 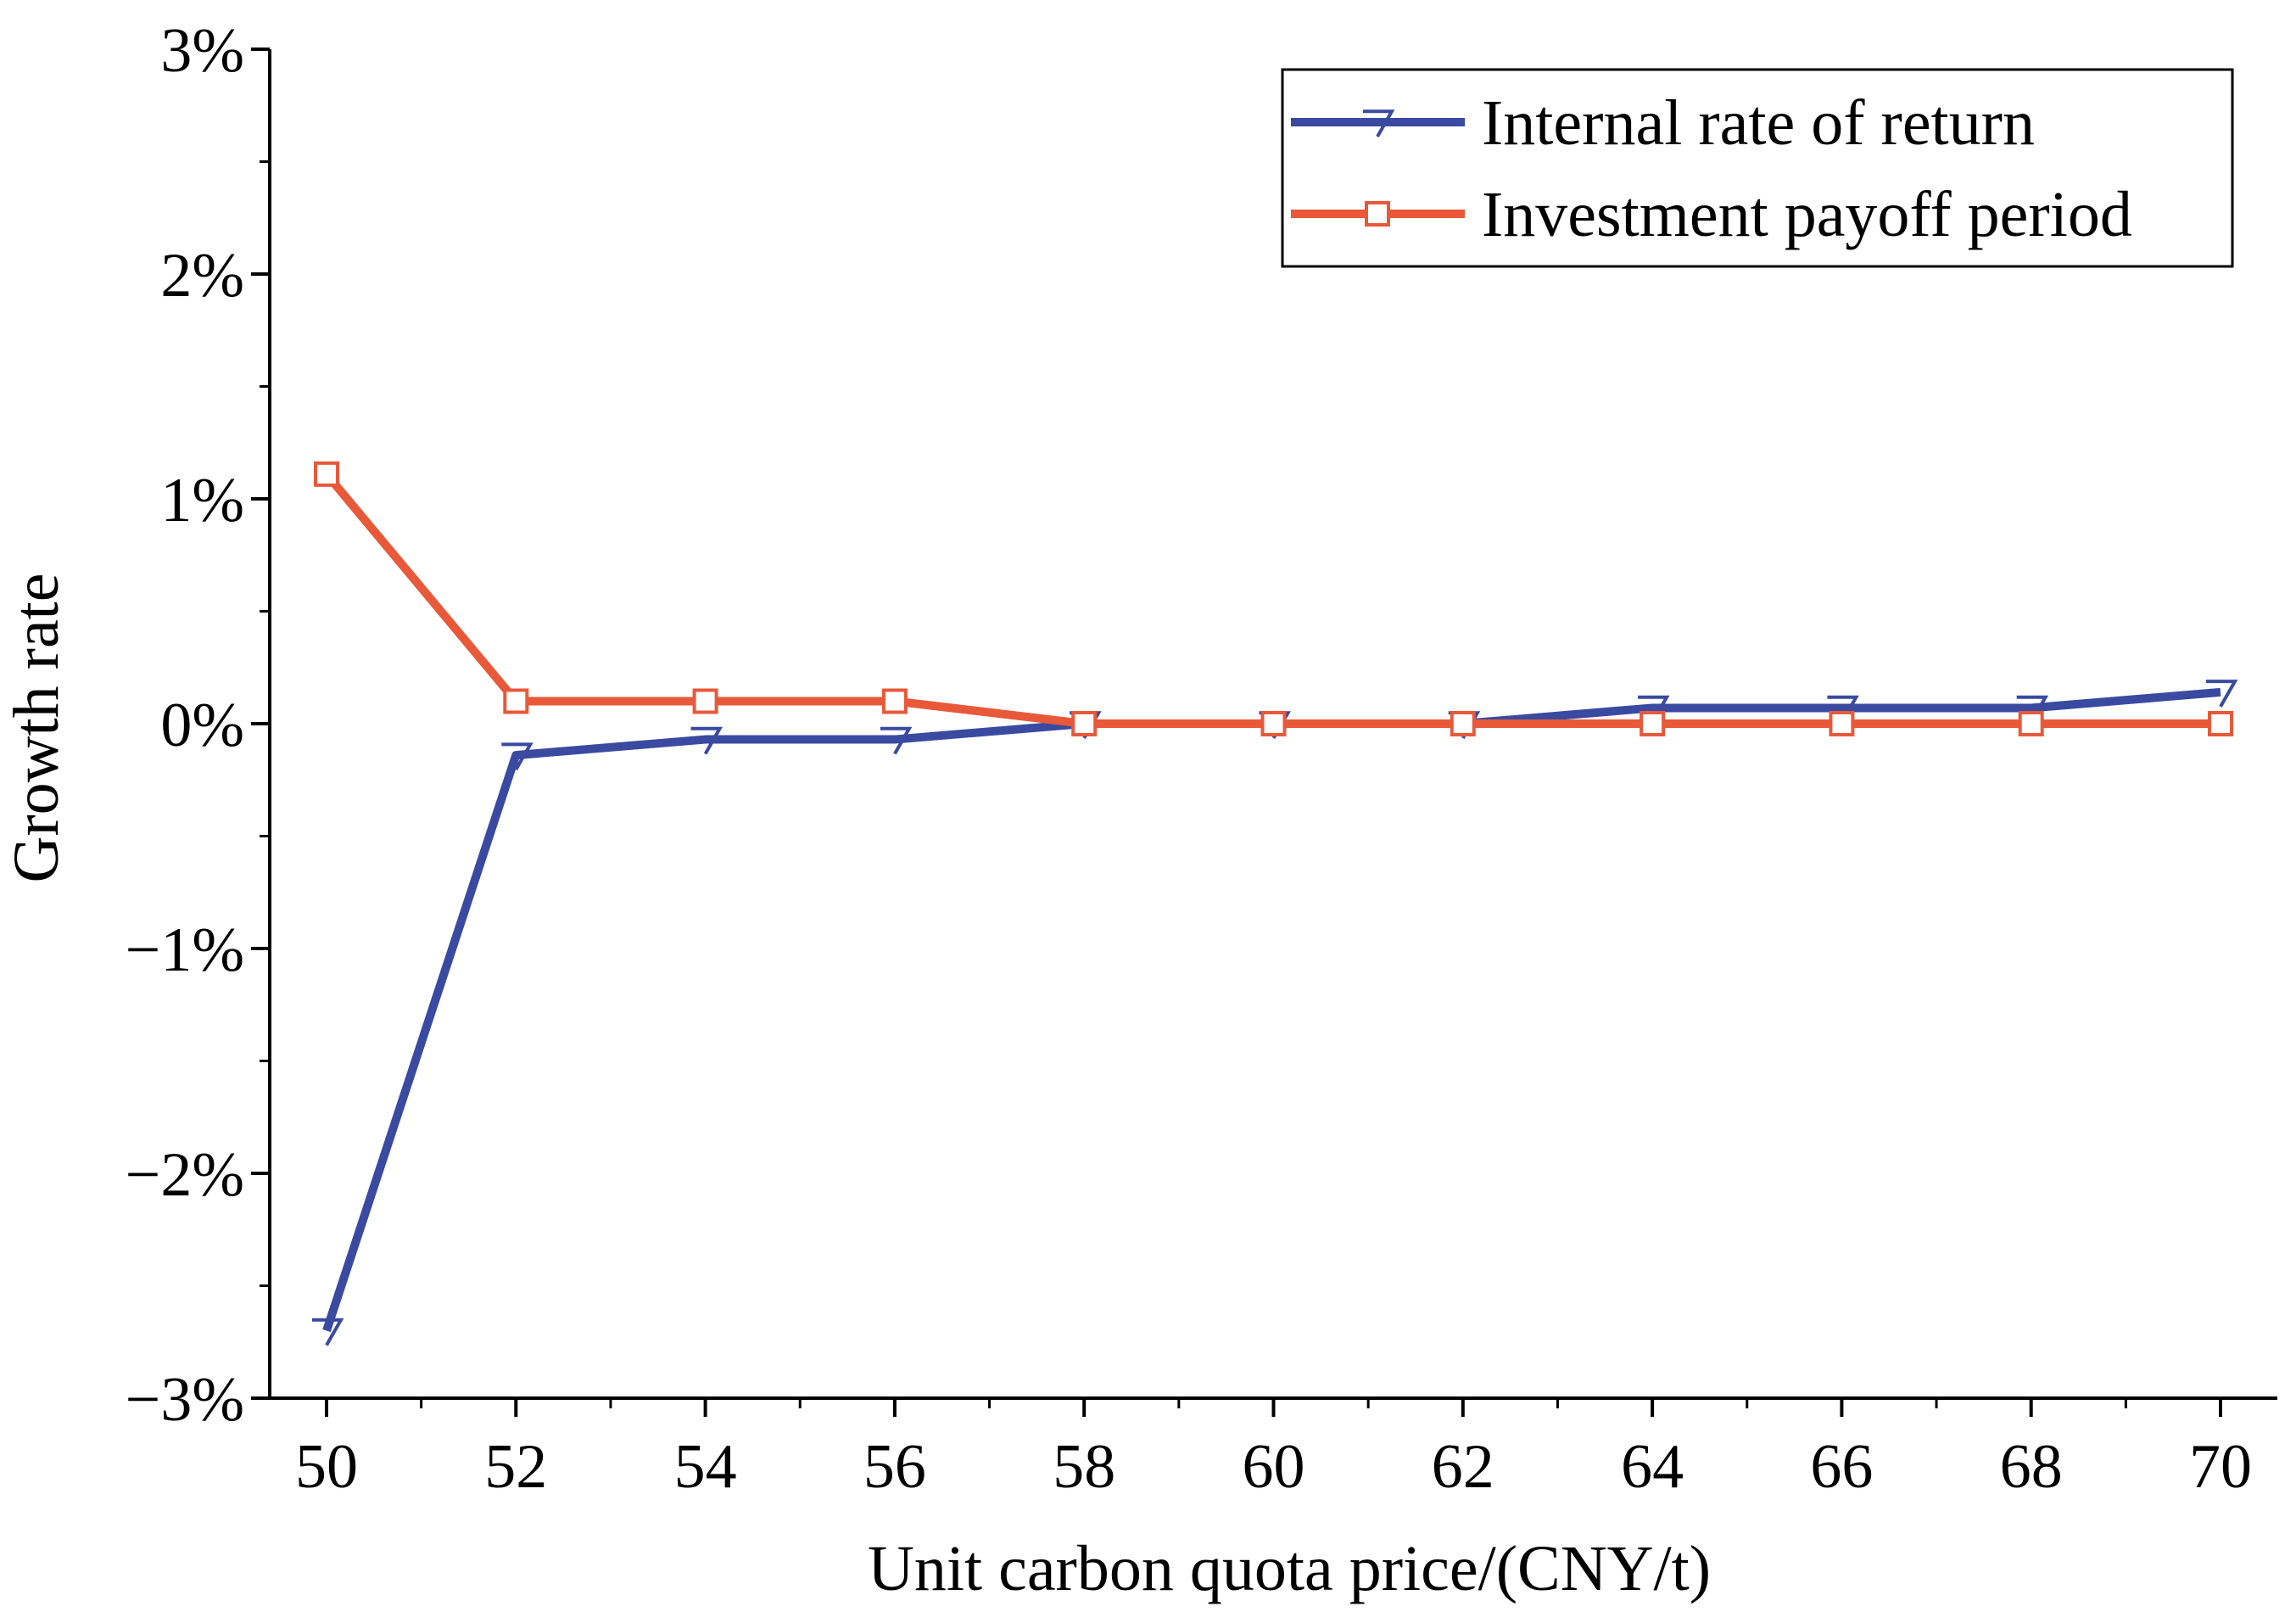 What do you see at coordinates (1379, 123) in the screenshot?
I see `legend-swatch-marker-irr` at bounding box center [1379, 123].